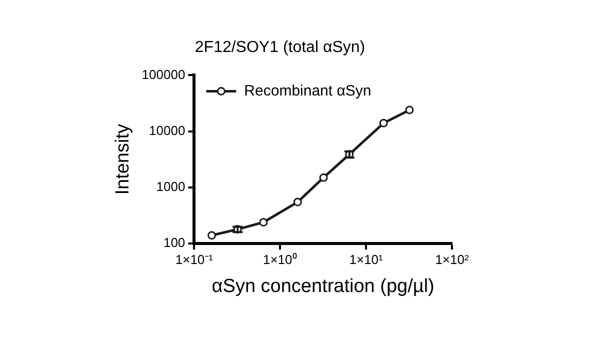  I want to click on y-tick-label: 10000, so click(167, 130).